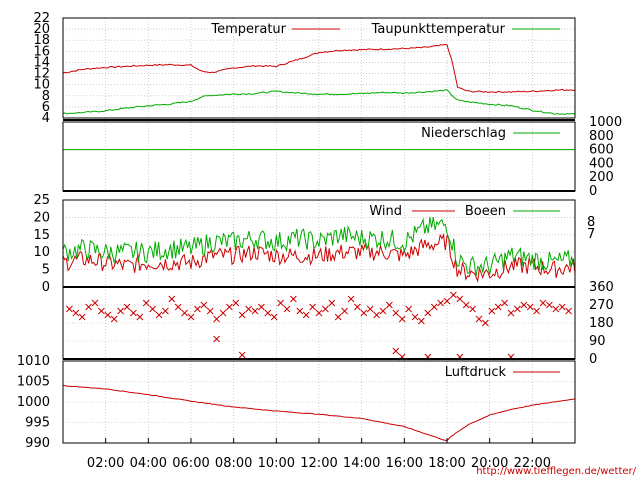 The height and width of the screenshot is (484, 640). What do you see at coordinates (489, 463) in the screenshot?
I see `x-tick-label: 20:00` at bounding box center [489, 463].